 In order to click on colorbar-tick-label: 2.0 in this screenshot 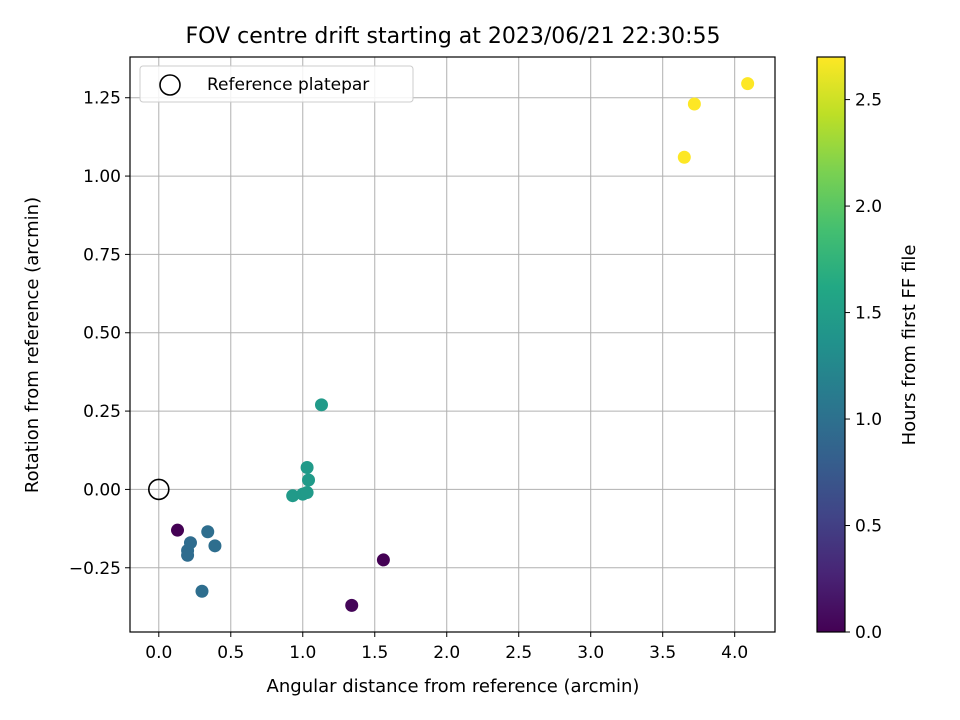, I will do `click(868, 207)`.